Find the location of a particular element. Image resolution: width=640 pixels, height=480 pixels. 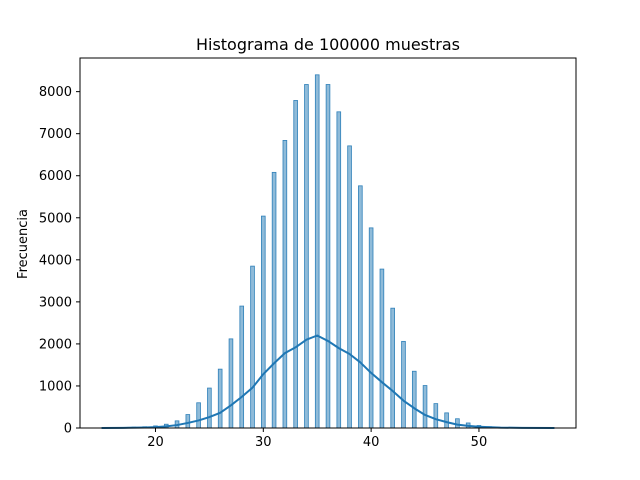

y-tick-label-0: 0 is located at coordinates (68, 429).